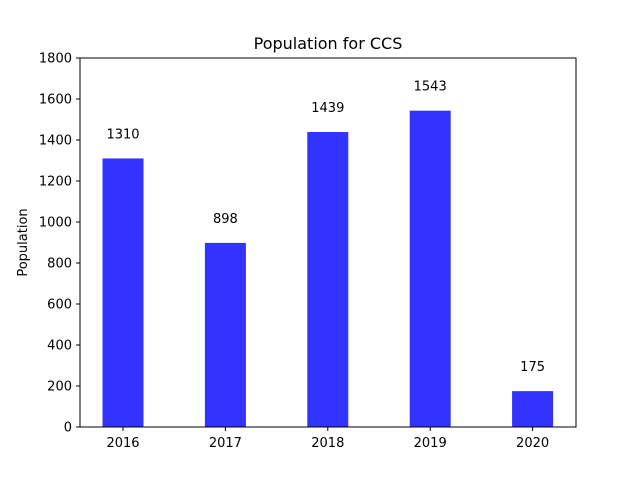 This screenshot has width=640, height=480. What do you see at coordinates (122, 134) in the screenshot?
I see `data-label-2016: 1310` at bounding box center [122, 134].